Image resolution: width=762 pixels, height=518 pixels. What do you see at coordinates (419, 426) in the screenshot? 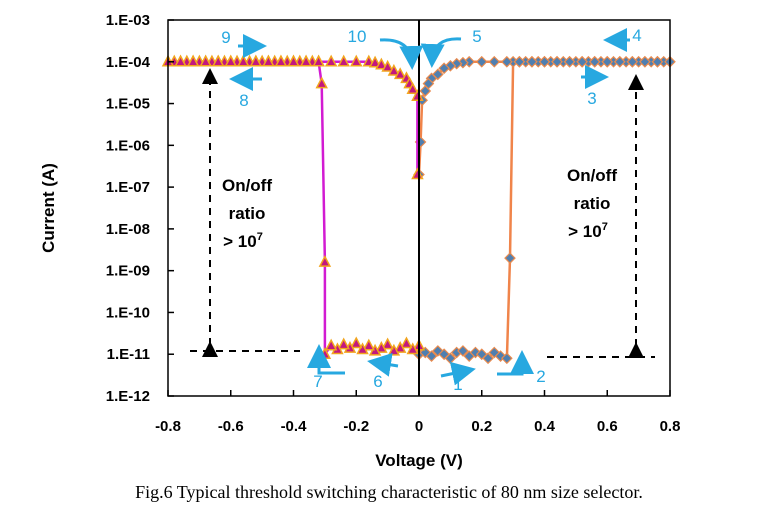
I see `x-tick-label: 0` at bounding box center [419, 426].